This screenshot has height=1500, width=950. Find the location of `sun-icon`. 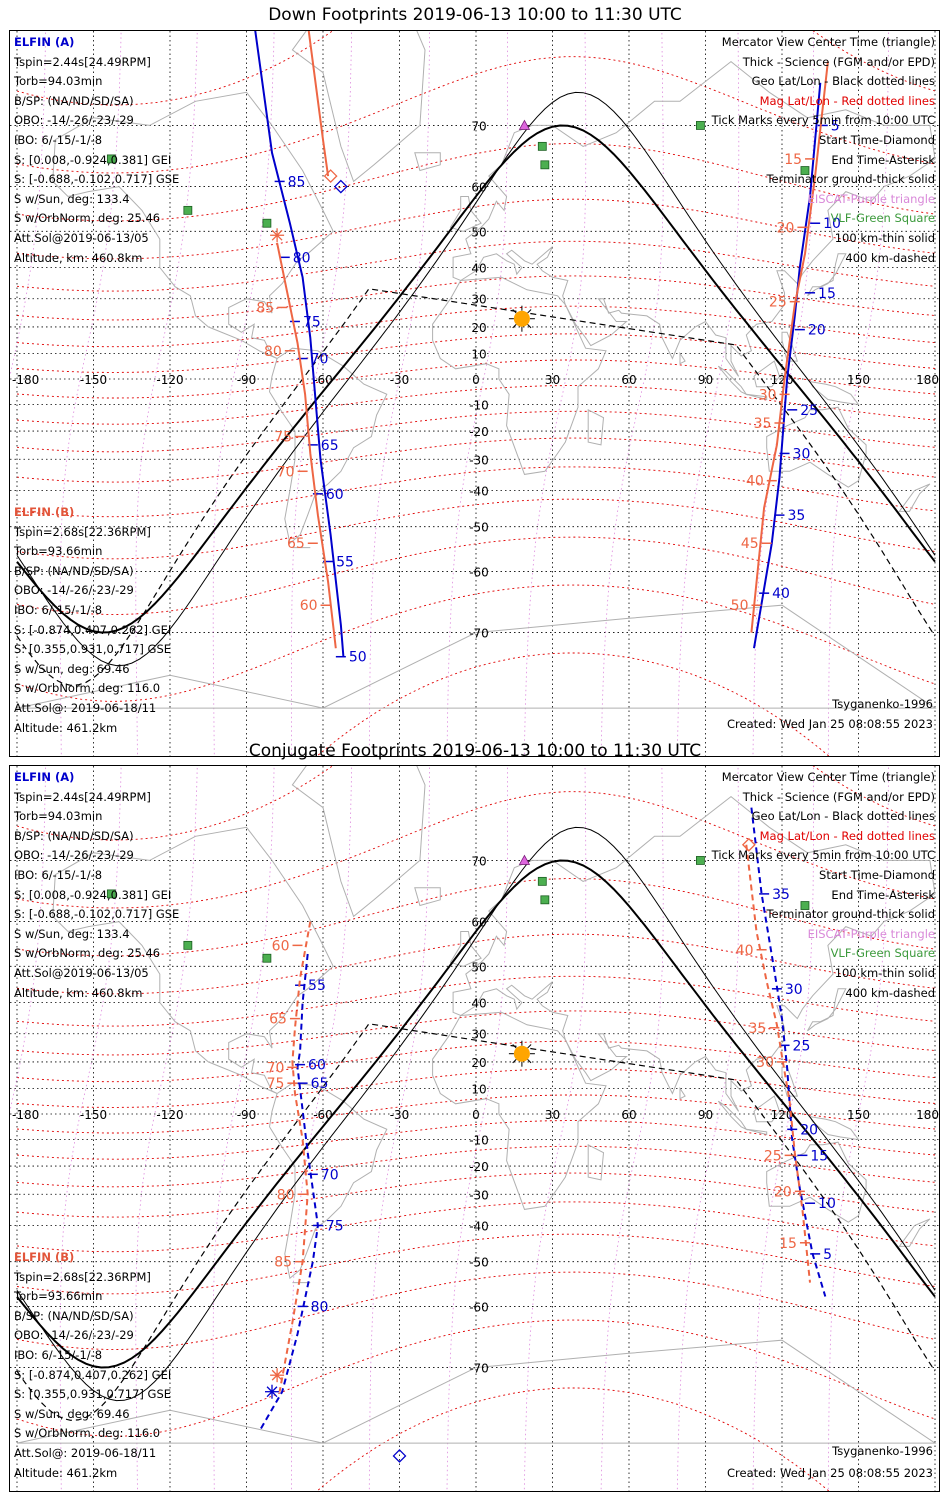

sun-icon is located at coordinates (521, 1053).